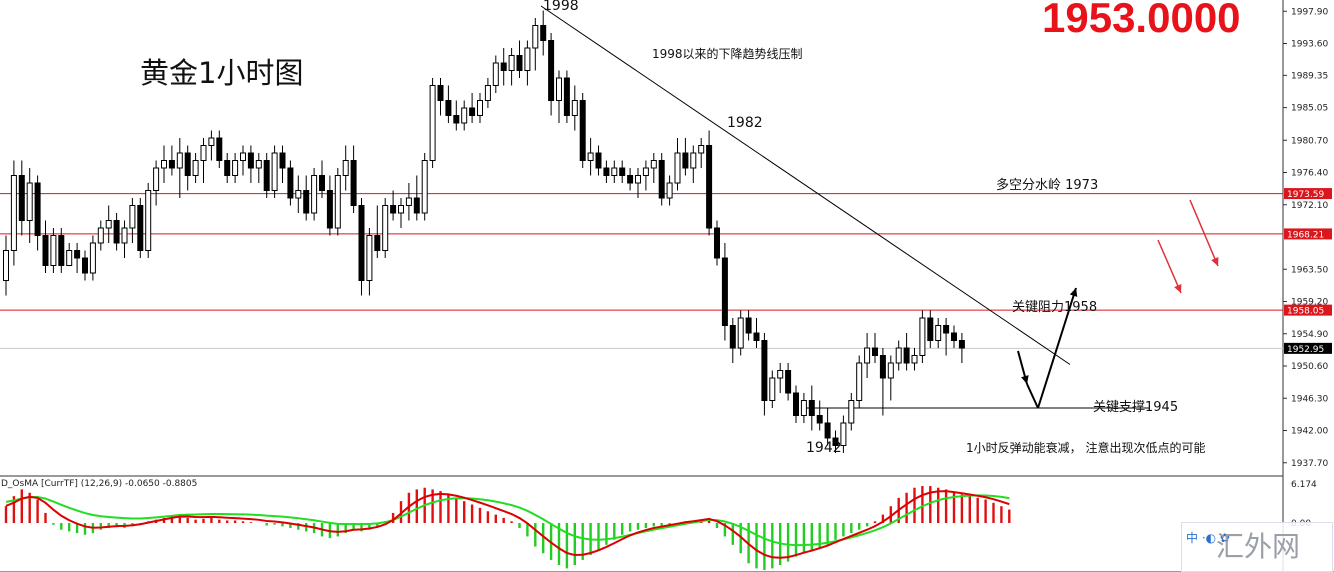 The width and height of the screenshot is (1334, 572). What do you see at coordinates (1025, 379) in the screenshot?
I see `down-arrow-1-head` at bounding box center [1025, 379].